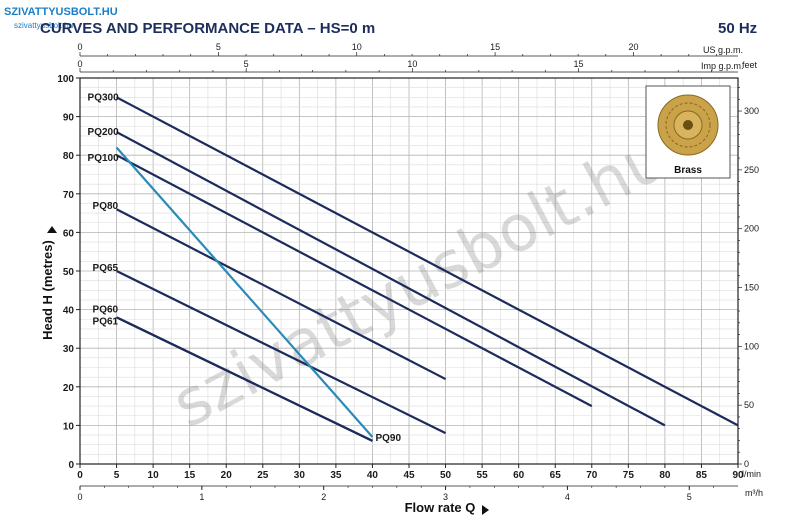 This screenshot has width=800, height=519. I want to click on x-tick-label: 80, so click(665, 475).